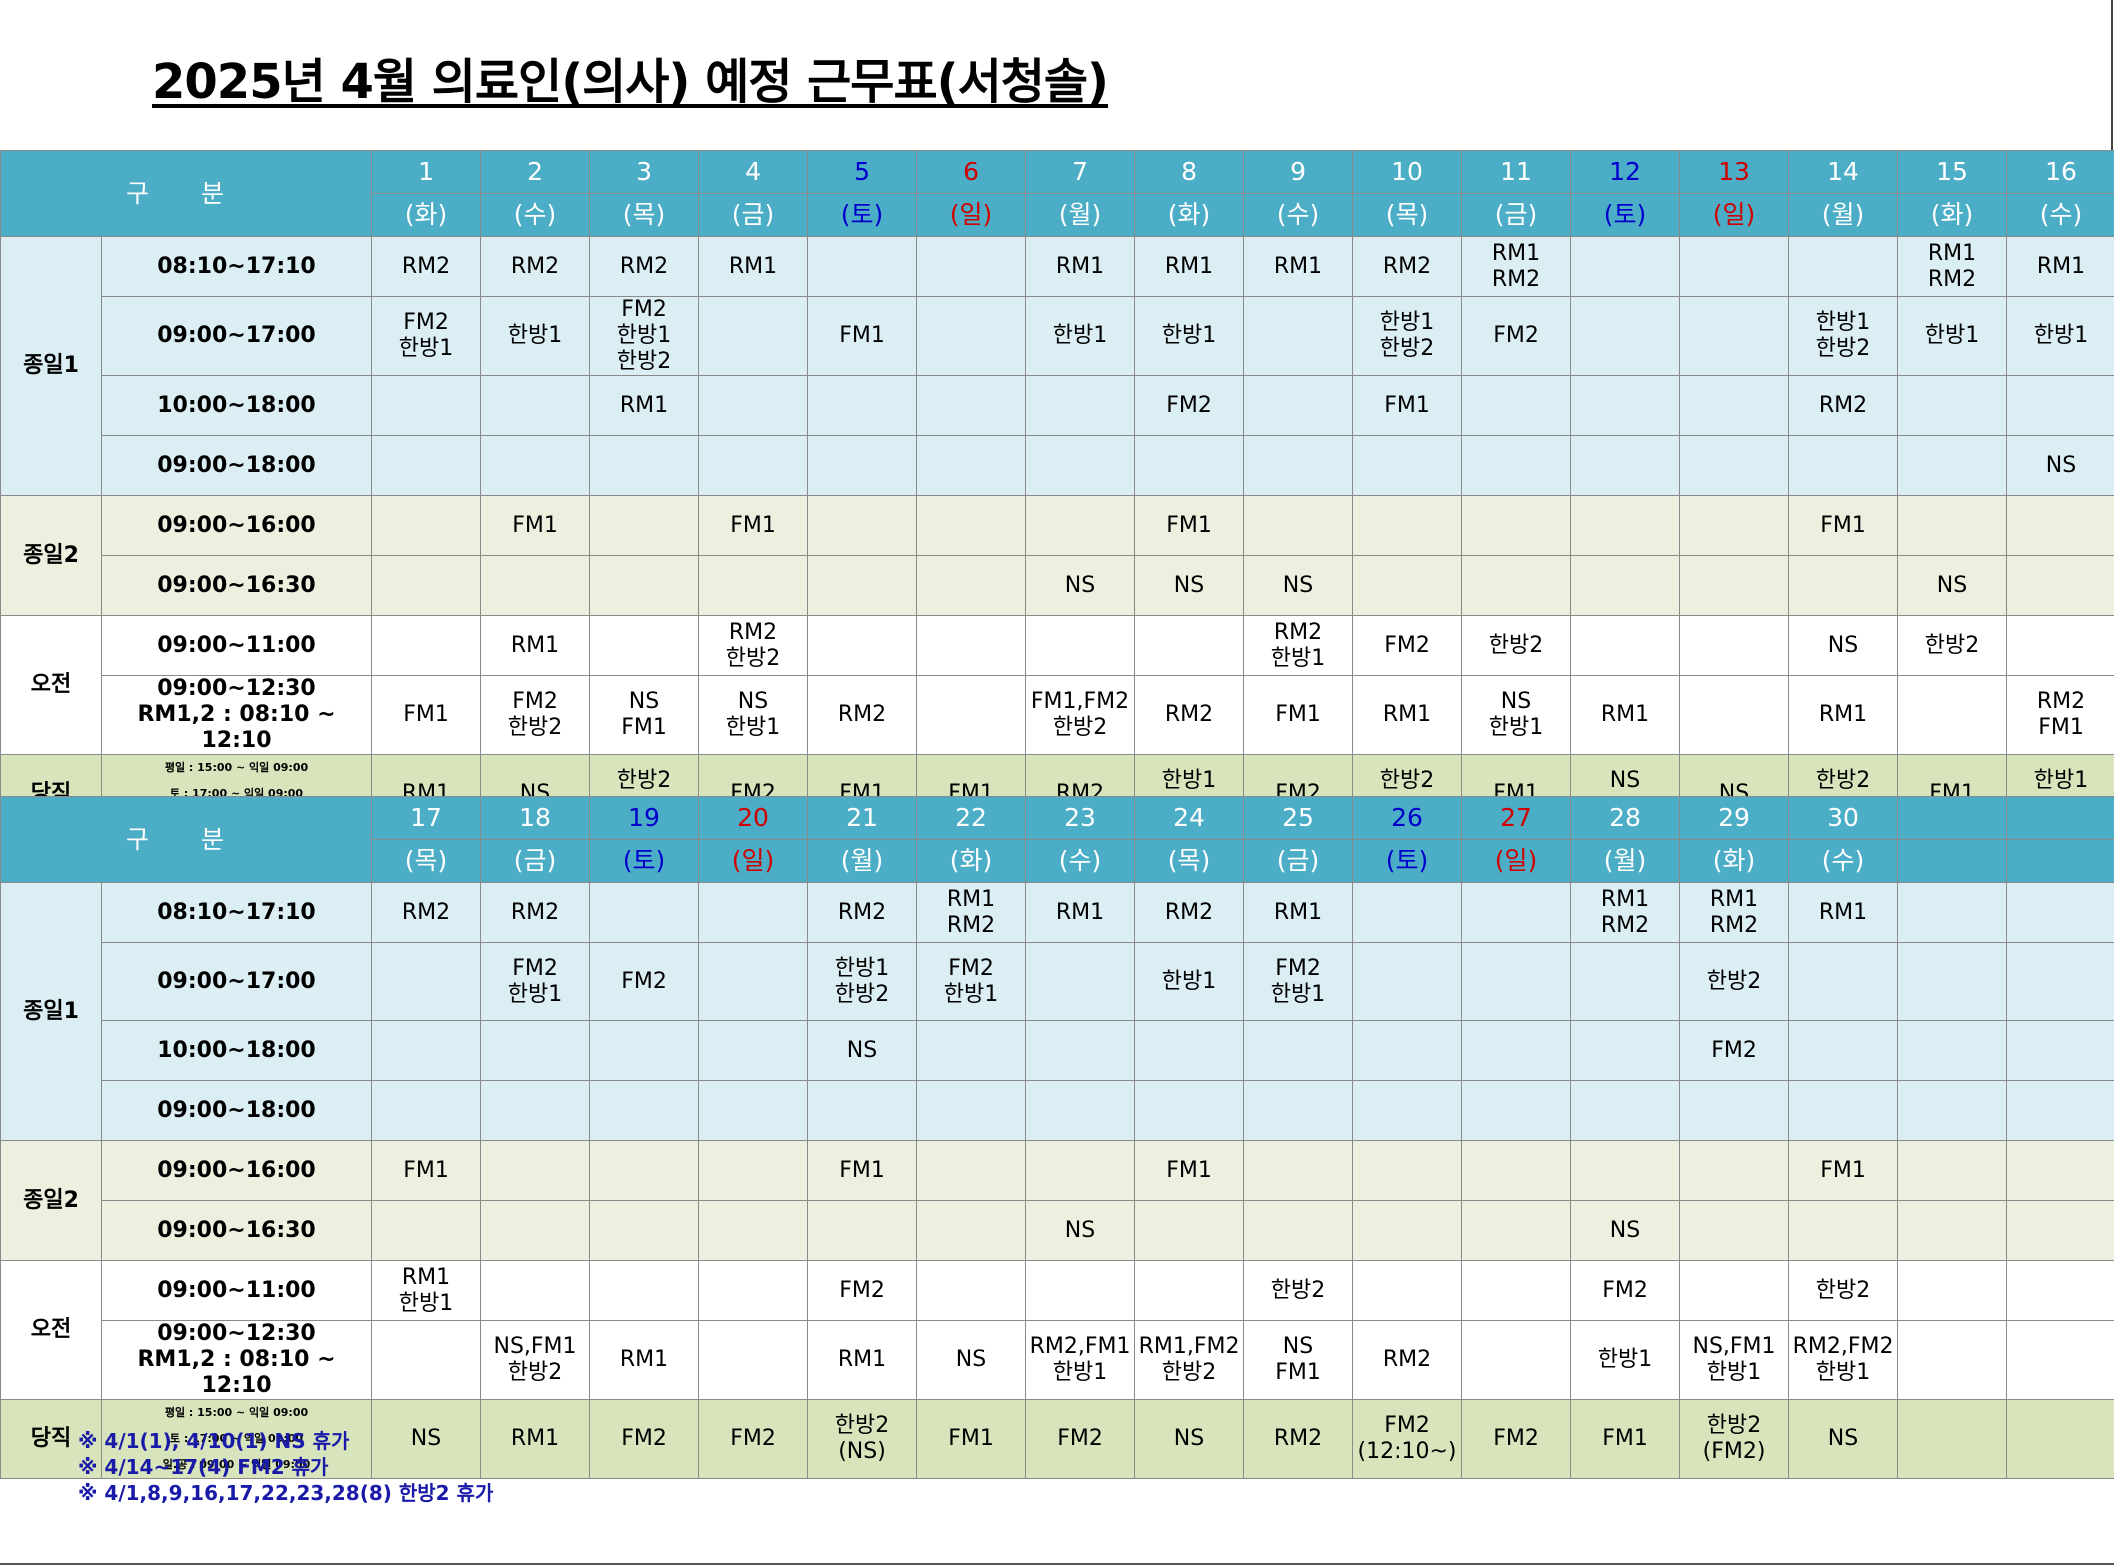  Describe the element at coordinates (1057, 465) in the screenshot. I see `schedule-row: 09:00~18:00 NS` at that location.